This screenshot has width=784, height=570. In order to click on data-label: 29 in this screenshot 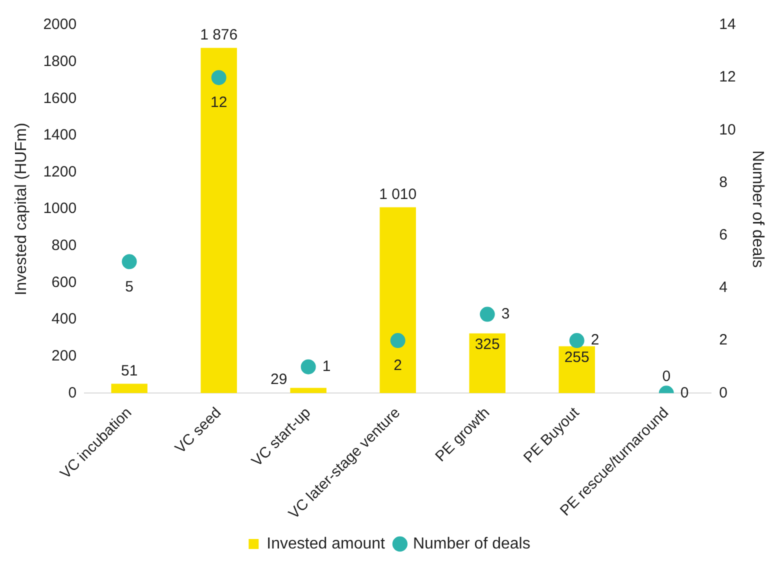, I will do `click(279, 379)`.